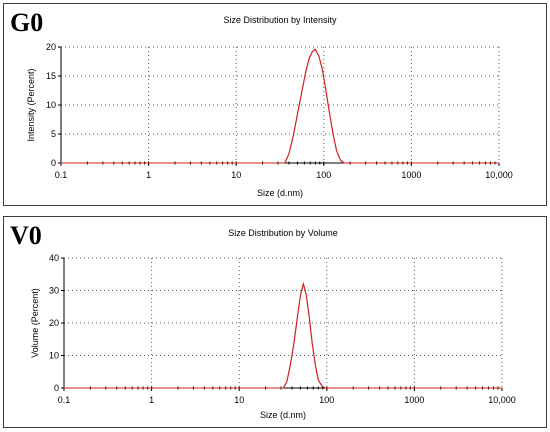  What do you see at coordinates (280, 20) in the screenshot?
I see `chart-title: Size Distribution by Intensity` at bounding box center [280, 20].